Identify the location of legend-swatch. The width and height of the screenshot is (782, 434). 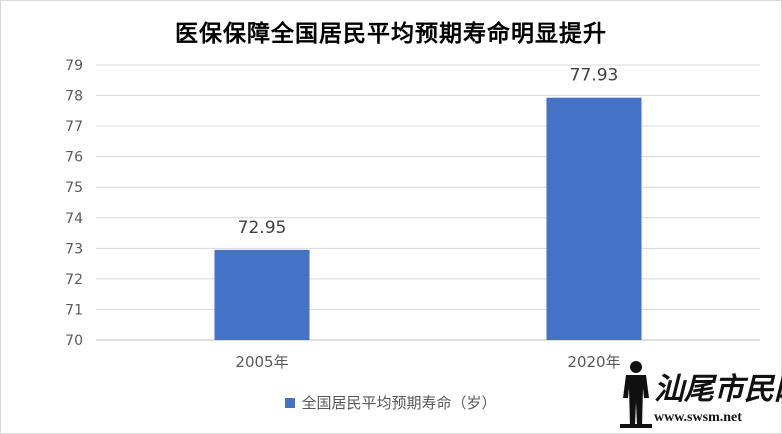
(290, 402).